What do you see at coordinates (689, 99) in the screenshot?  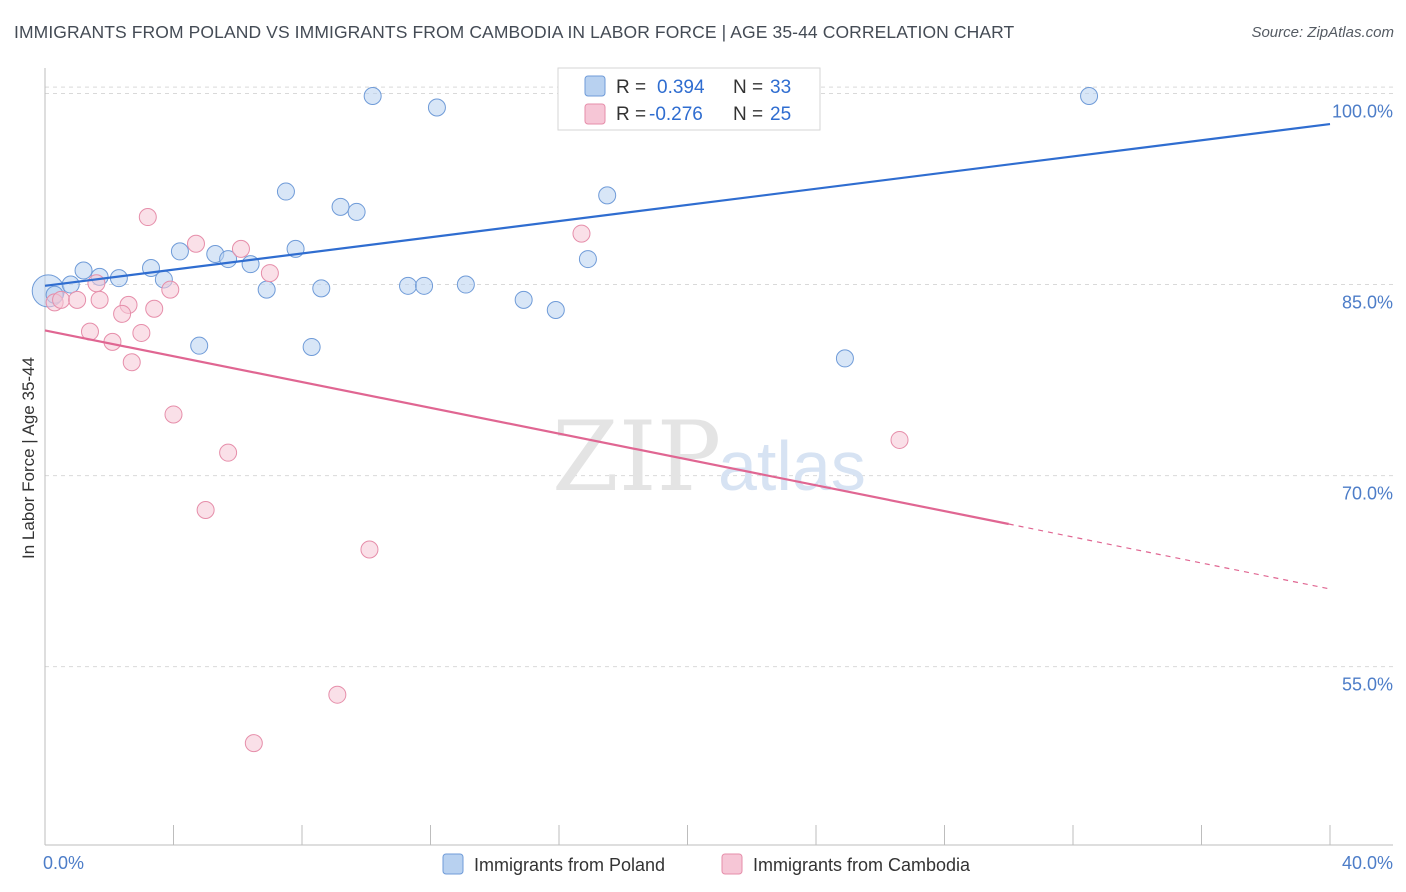 I see `legend: R = 0.394 N = 33 R = -0.276 N = 25` at bounding box center [689, 99].